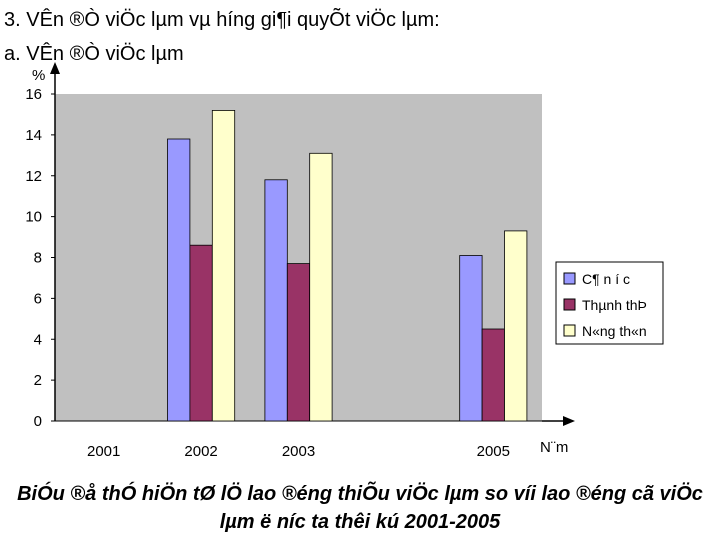 The width and height of the screenshot is (720, 540). I want to click on x-tick-label: 2001, so click(103, 451).